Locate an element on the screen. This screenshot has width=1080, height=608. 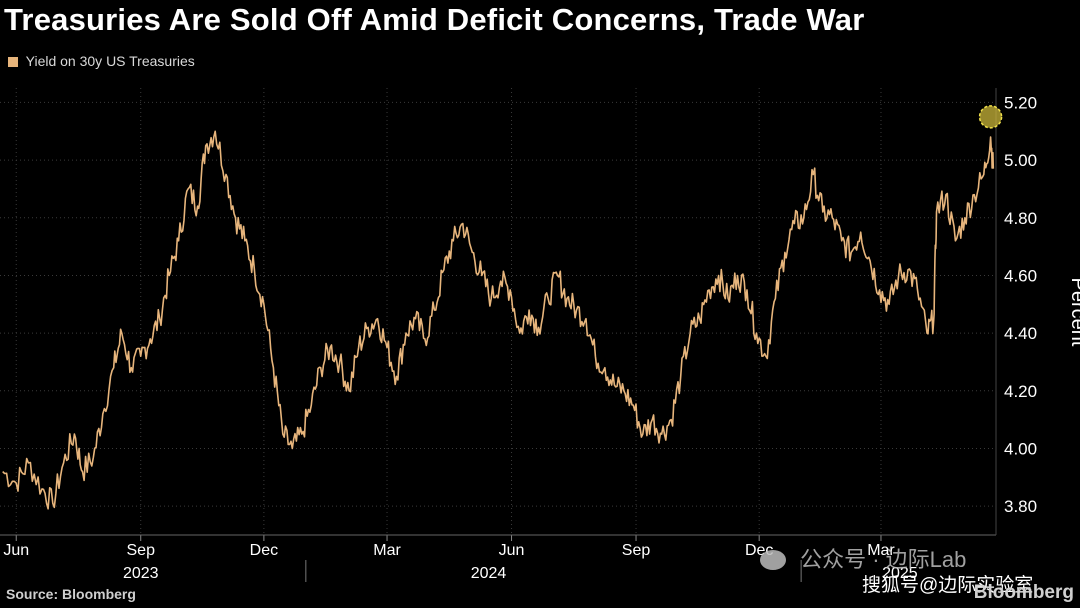
year-label: 2024 is located at coordinates (489, 573).